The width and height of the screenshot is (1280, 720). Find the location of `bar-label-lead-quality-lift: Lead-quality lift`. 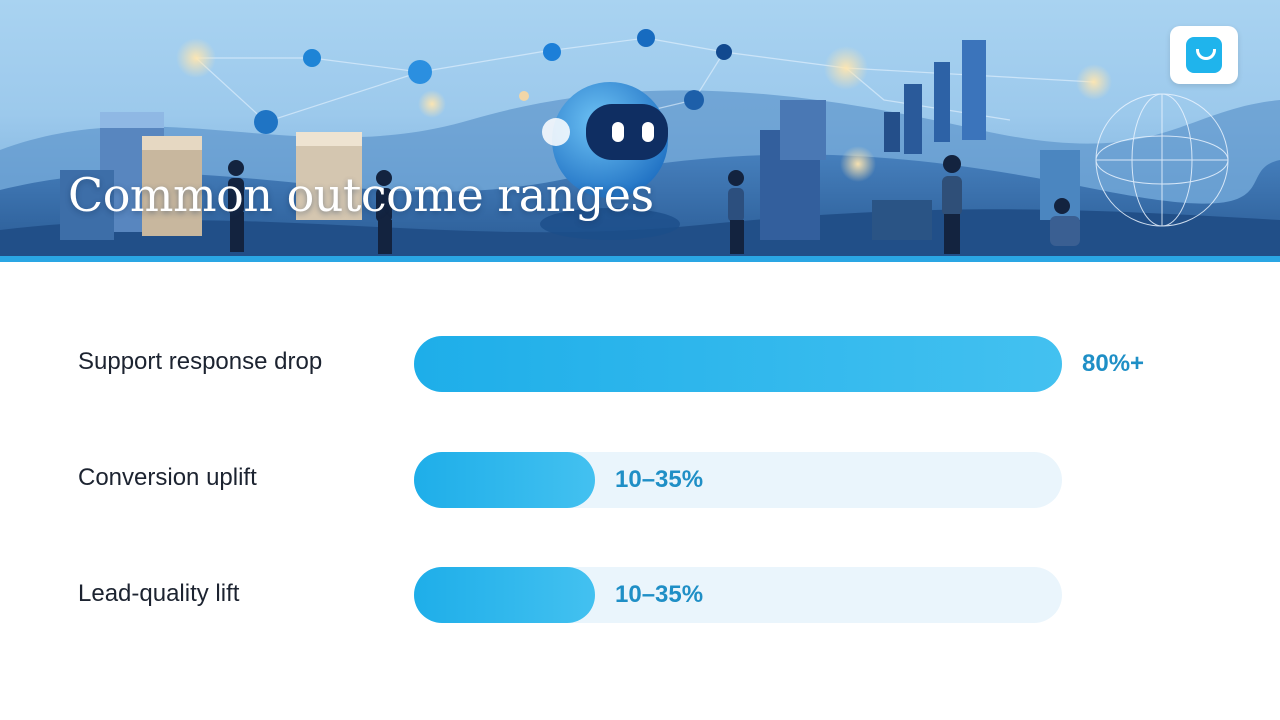

bar-label-lead-quality-lift: Lead-quality lift is located at coordinates (159, 593).